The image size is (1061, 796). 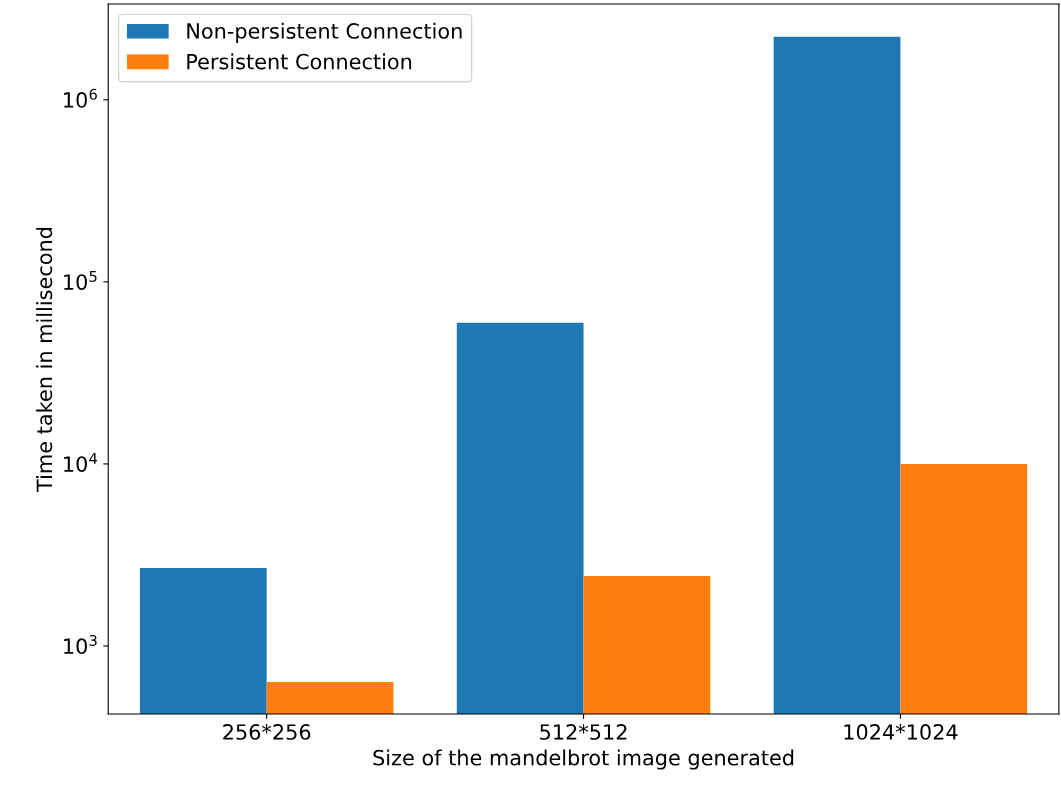 What do you see at coordinates (583, 759) in the screenshot?
I see `x-axis-title: Size of the mandelbrot image generated` at bounding box center [583, 759].